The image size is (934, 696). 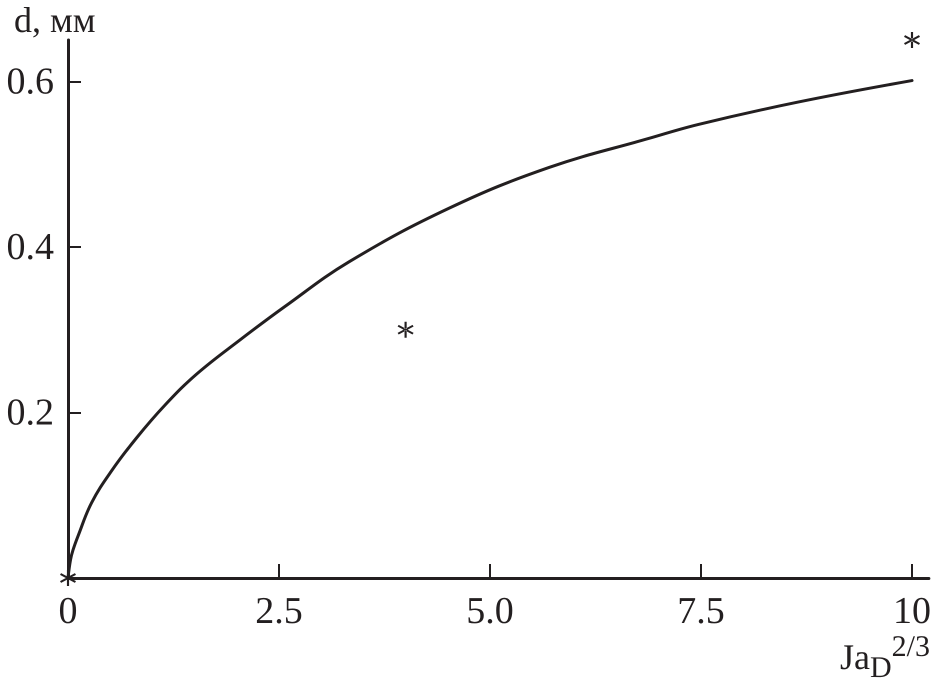 I want to click on y-tick-label: 0.4, so click(x=30, y=247).